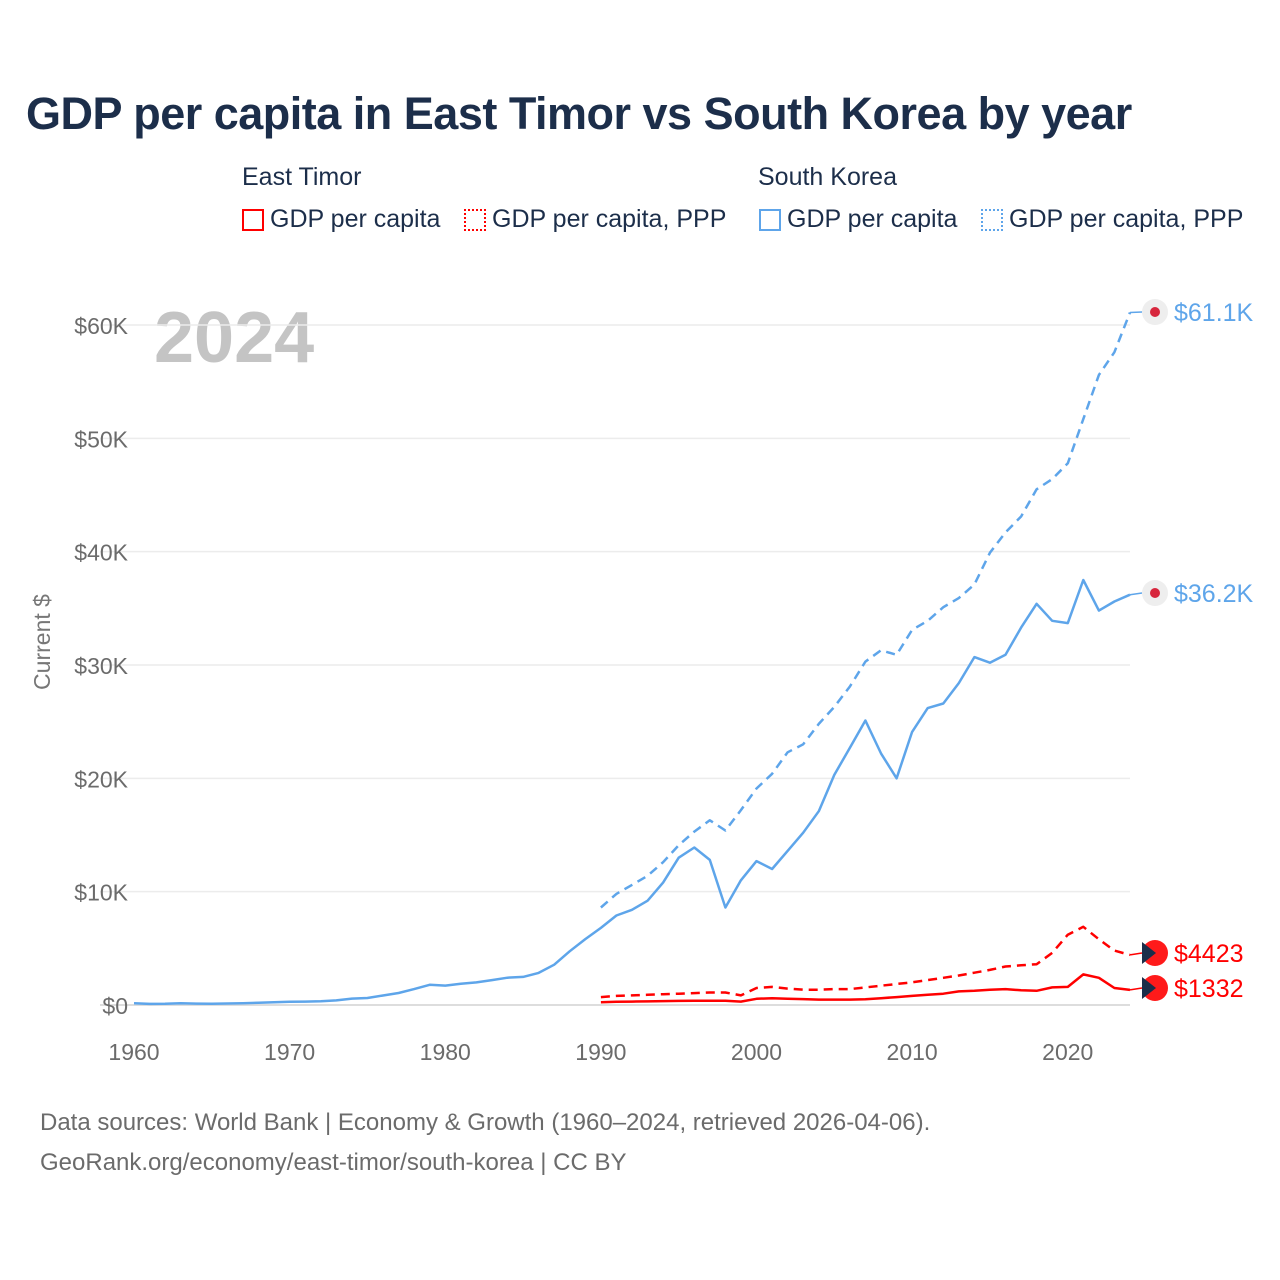  Describe the element at coordinates (600, 1052) in the screenshot. I see `x-tick-label: 1990` at that location.